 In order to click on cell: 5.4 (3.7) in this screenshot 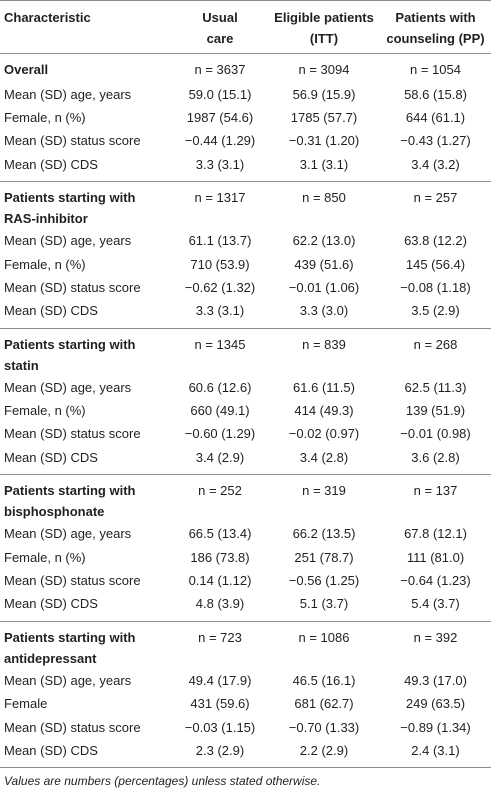, I will do `click(435, 604)`.